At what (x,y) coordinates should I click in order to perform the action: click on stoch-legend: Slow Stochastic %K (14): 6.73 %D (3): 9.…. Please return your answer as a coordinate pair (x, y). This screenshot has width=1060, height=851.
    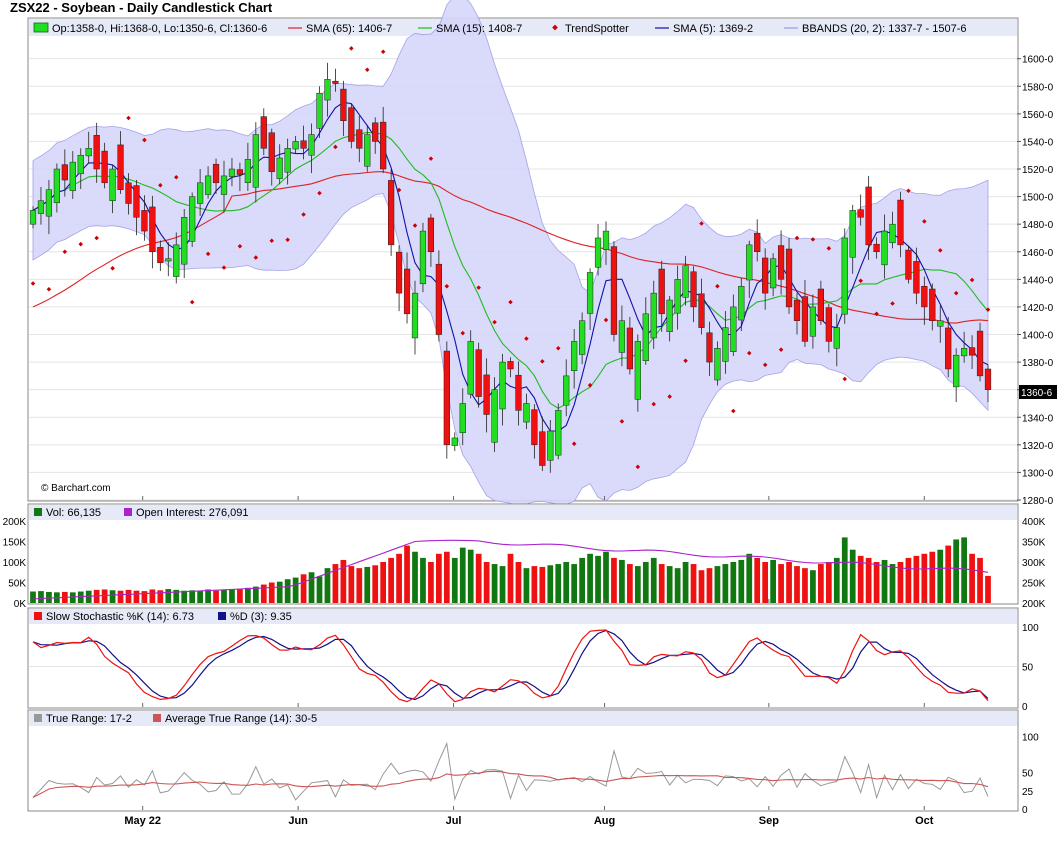
    Looking at the image, I should click on (163, 617).